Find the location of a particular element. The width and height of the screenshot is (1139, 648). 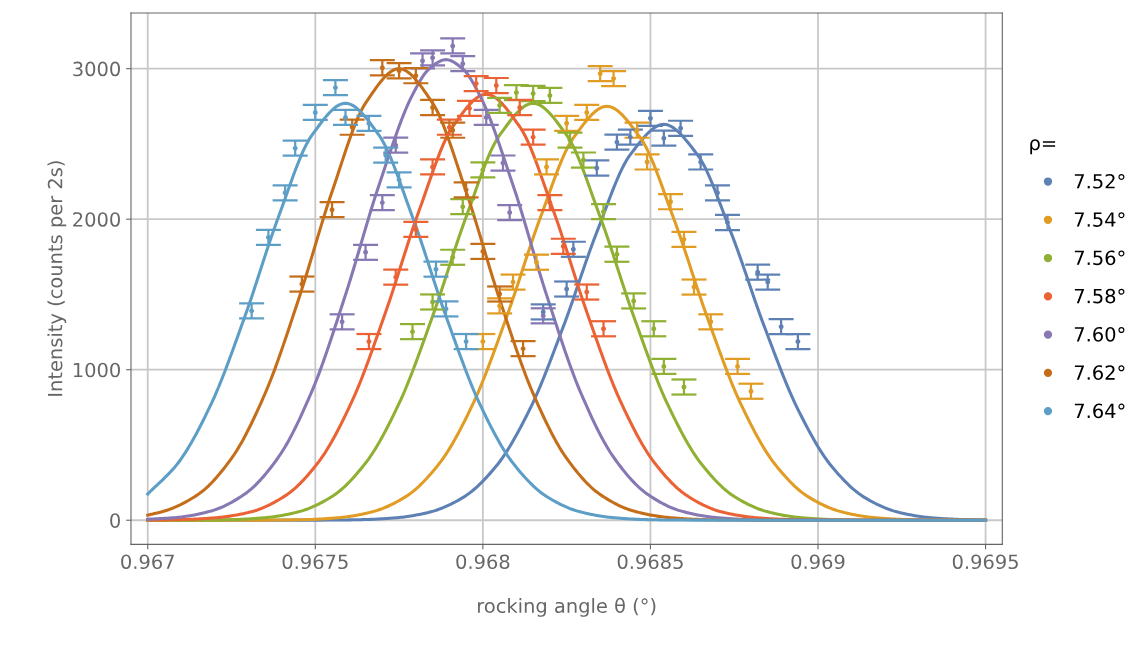

x-axis-title: rocking angle θ (°) is located at coordinates (567, 607).